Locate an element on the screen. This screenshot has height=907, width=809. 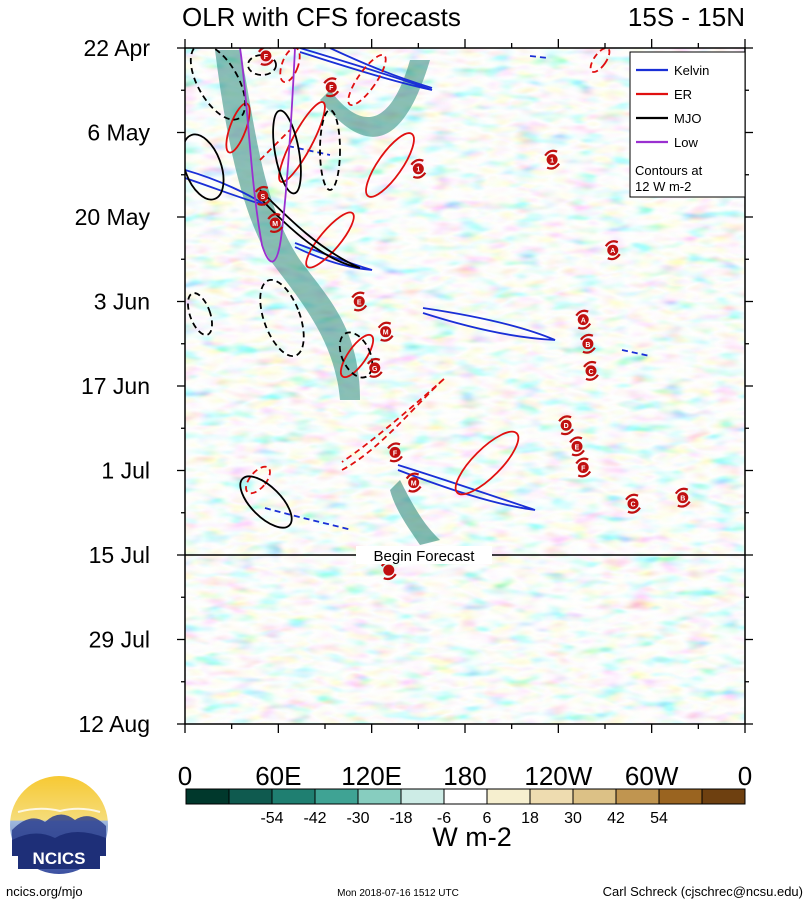
colorbar is located at coordinates (465, 796).